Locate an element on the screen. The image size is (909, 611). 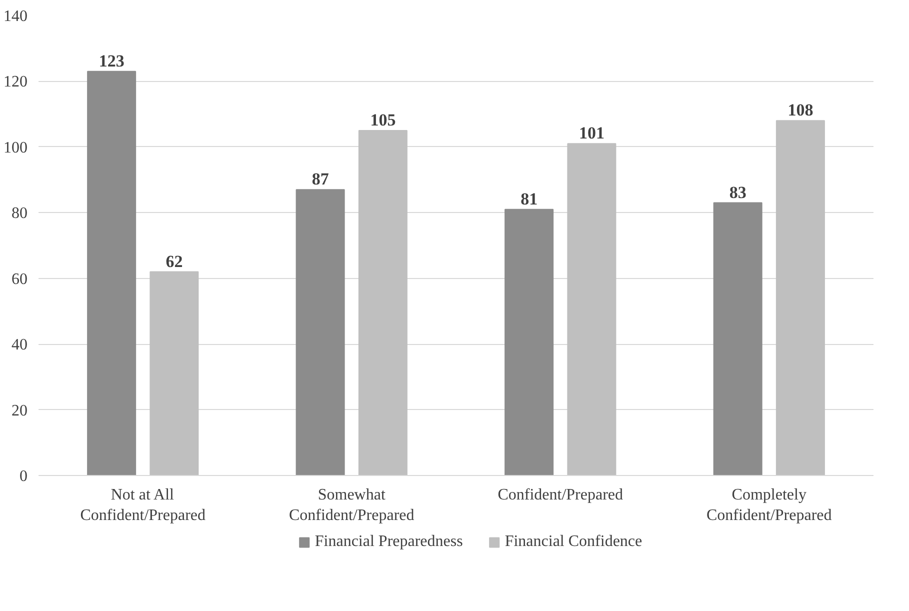
y-tick-label: 0 is located at coordinates (24, 476).